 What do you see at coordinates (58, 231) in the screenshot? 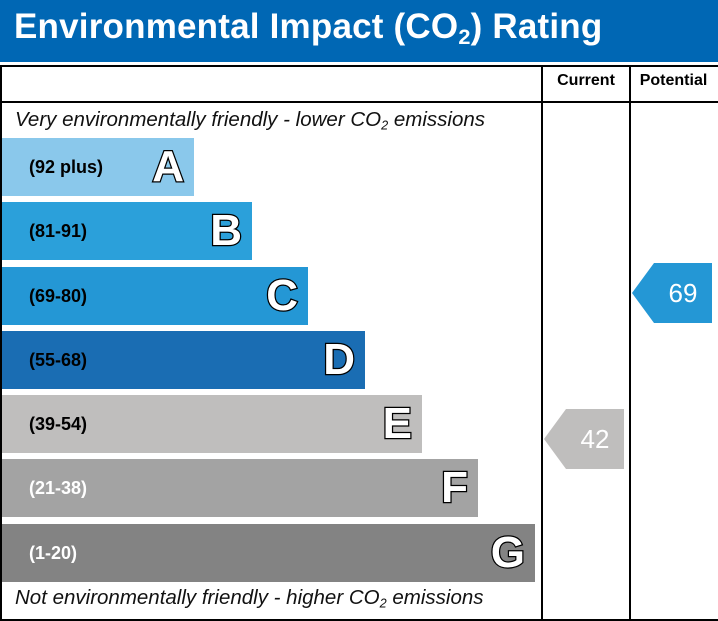
I see `band-range-label: (81-91)` at bounding box center [58, 231].